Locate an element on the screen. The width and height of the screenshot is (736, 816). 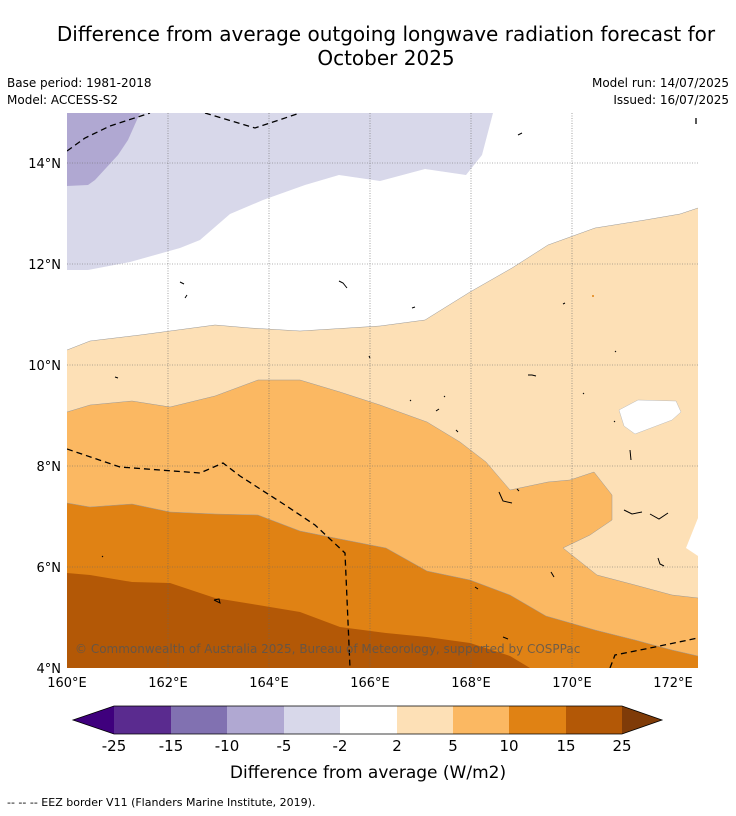
colorbar-outline is located at coordinates (367, 720).